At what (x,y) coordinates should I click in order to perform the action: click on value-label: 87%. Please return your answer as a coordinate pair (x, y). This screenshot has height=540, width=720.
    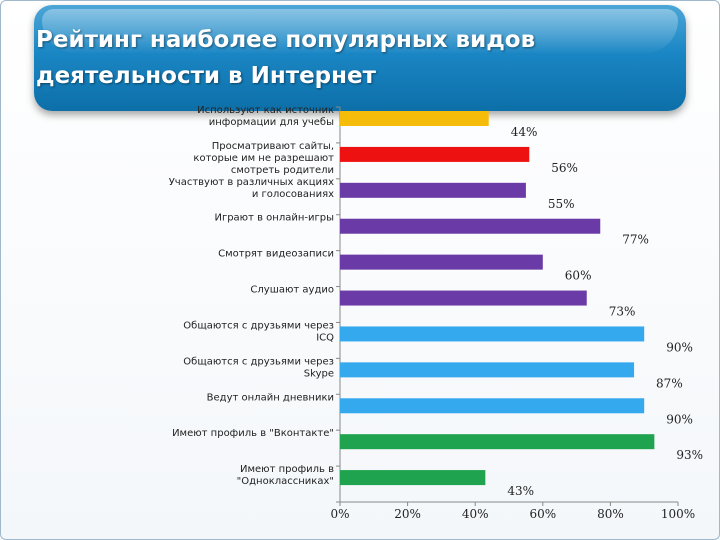
    Looking at the image, I should click on (669, 383).